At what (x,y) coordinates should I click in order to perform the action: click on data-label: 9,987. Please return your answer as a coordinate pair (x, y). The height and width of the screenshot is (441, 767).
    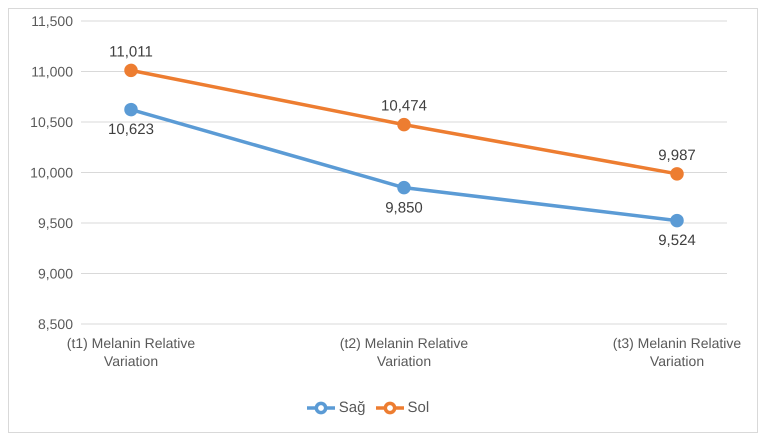
    Looking at the image, I should click on (677, 155).